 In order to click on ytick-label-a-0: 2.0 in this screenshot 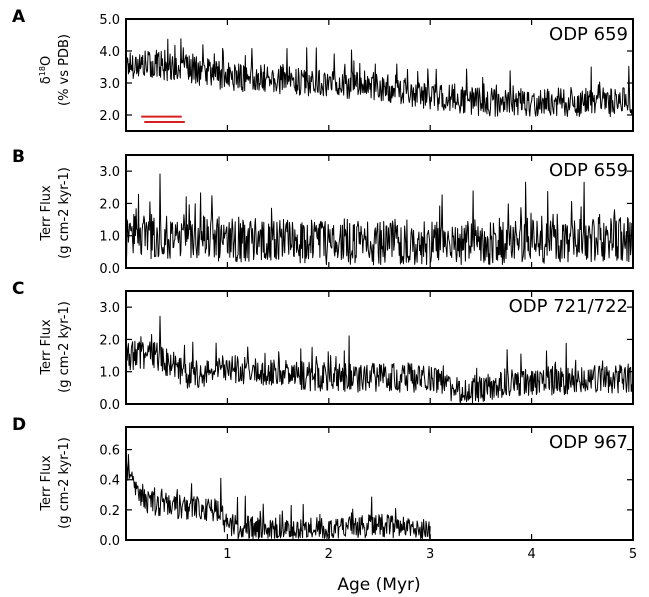, I will do `click(109, 116)`.